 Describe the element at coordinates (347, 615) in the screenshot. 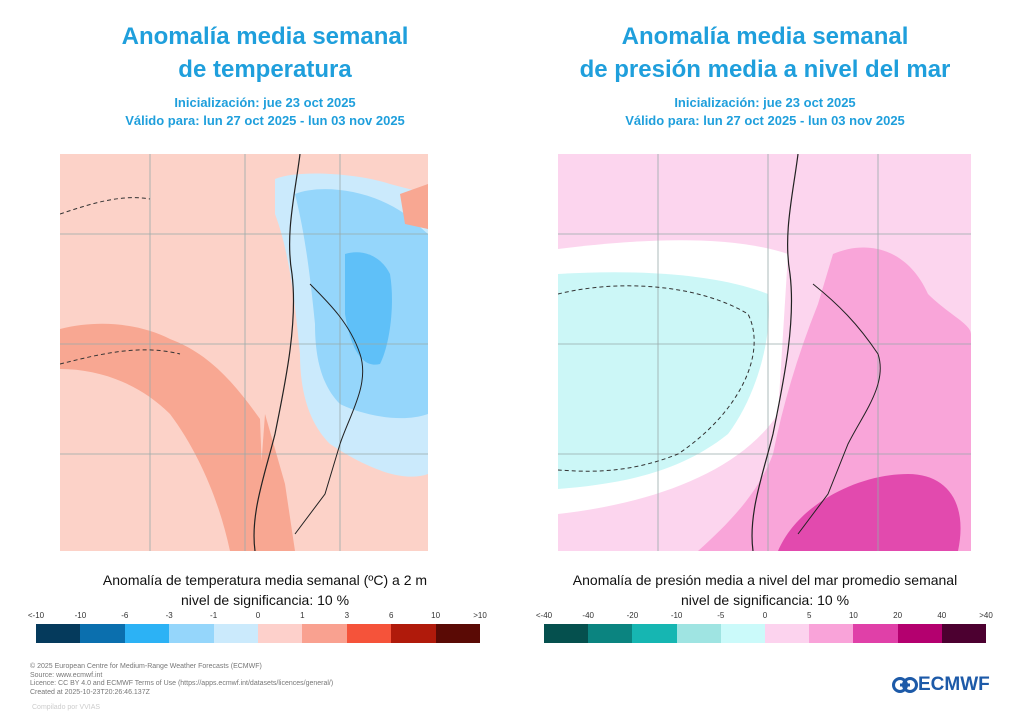

I see `tick-label: 3` at that location.